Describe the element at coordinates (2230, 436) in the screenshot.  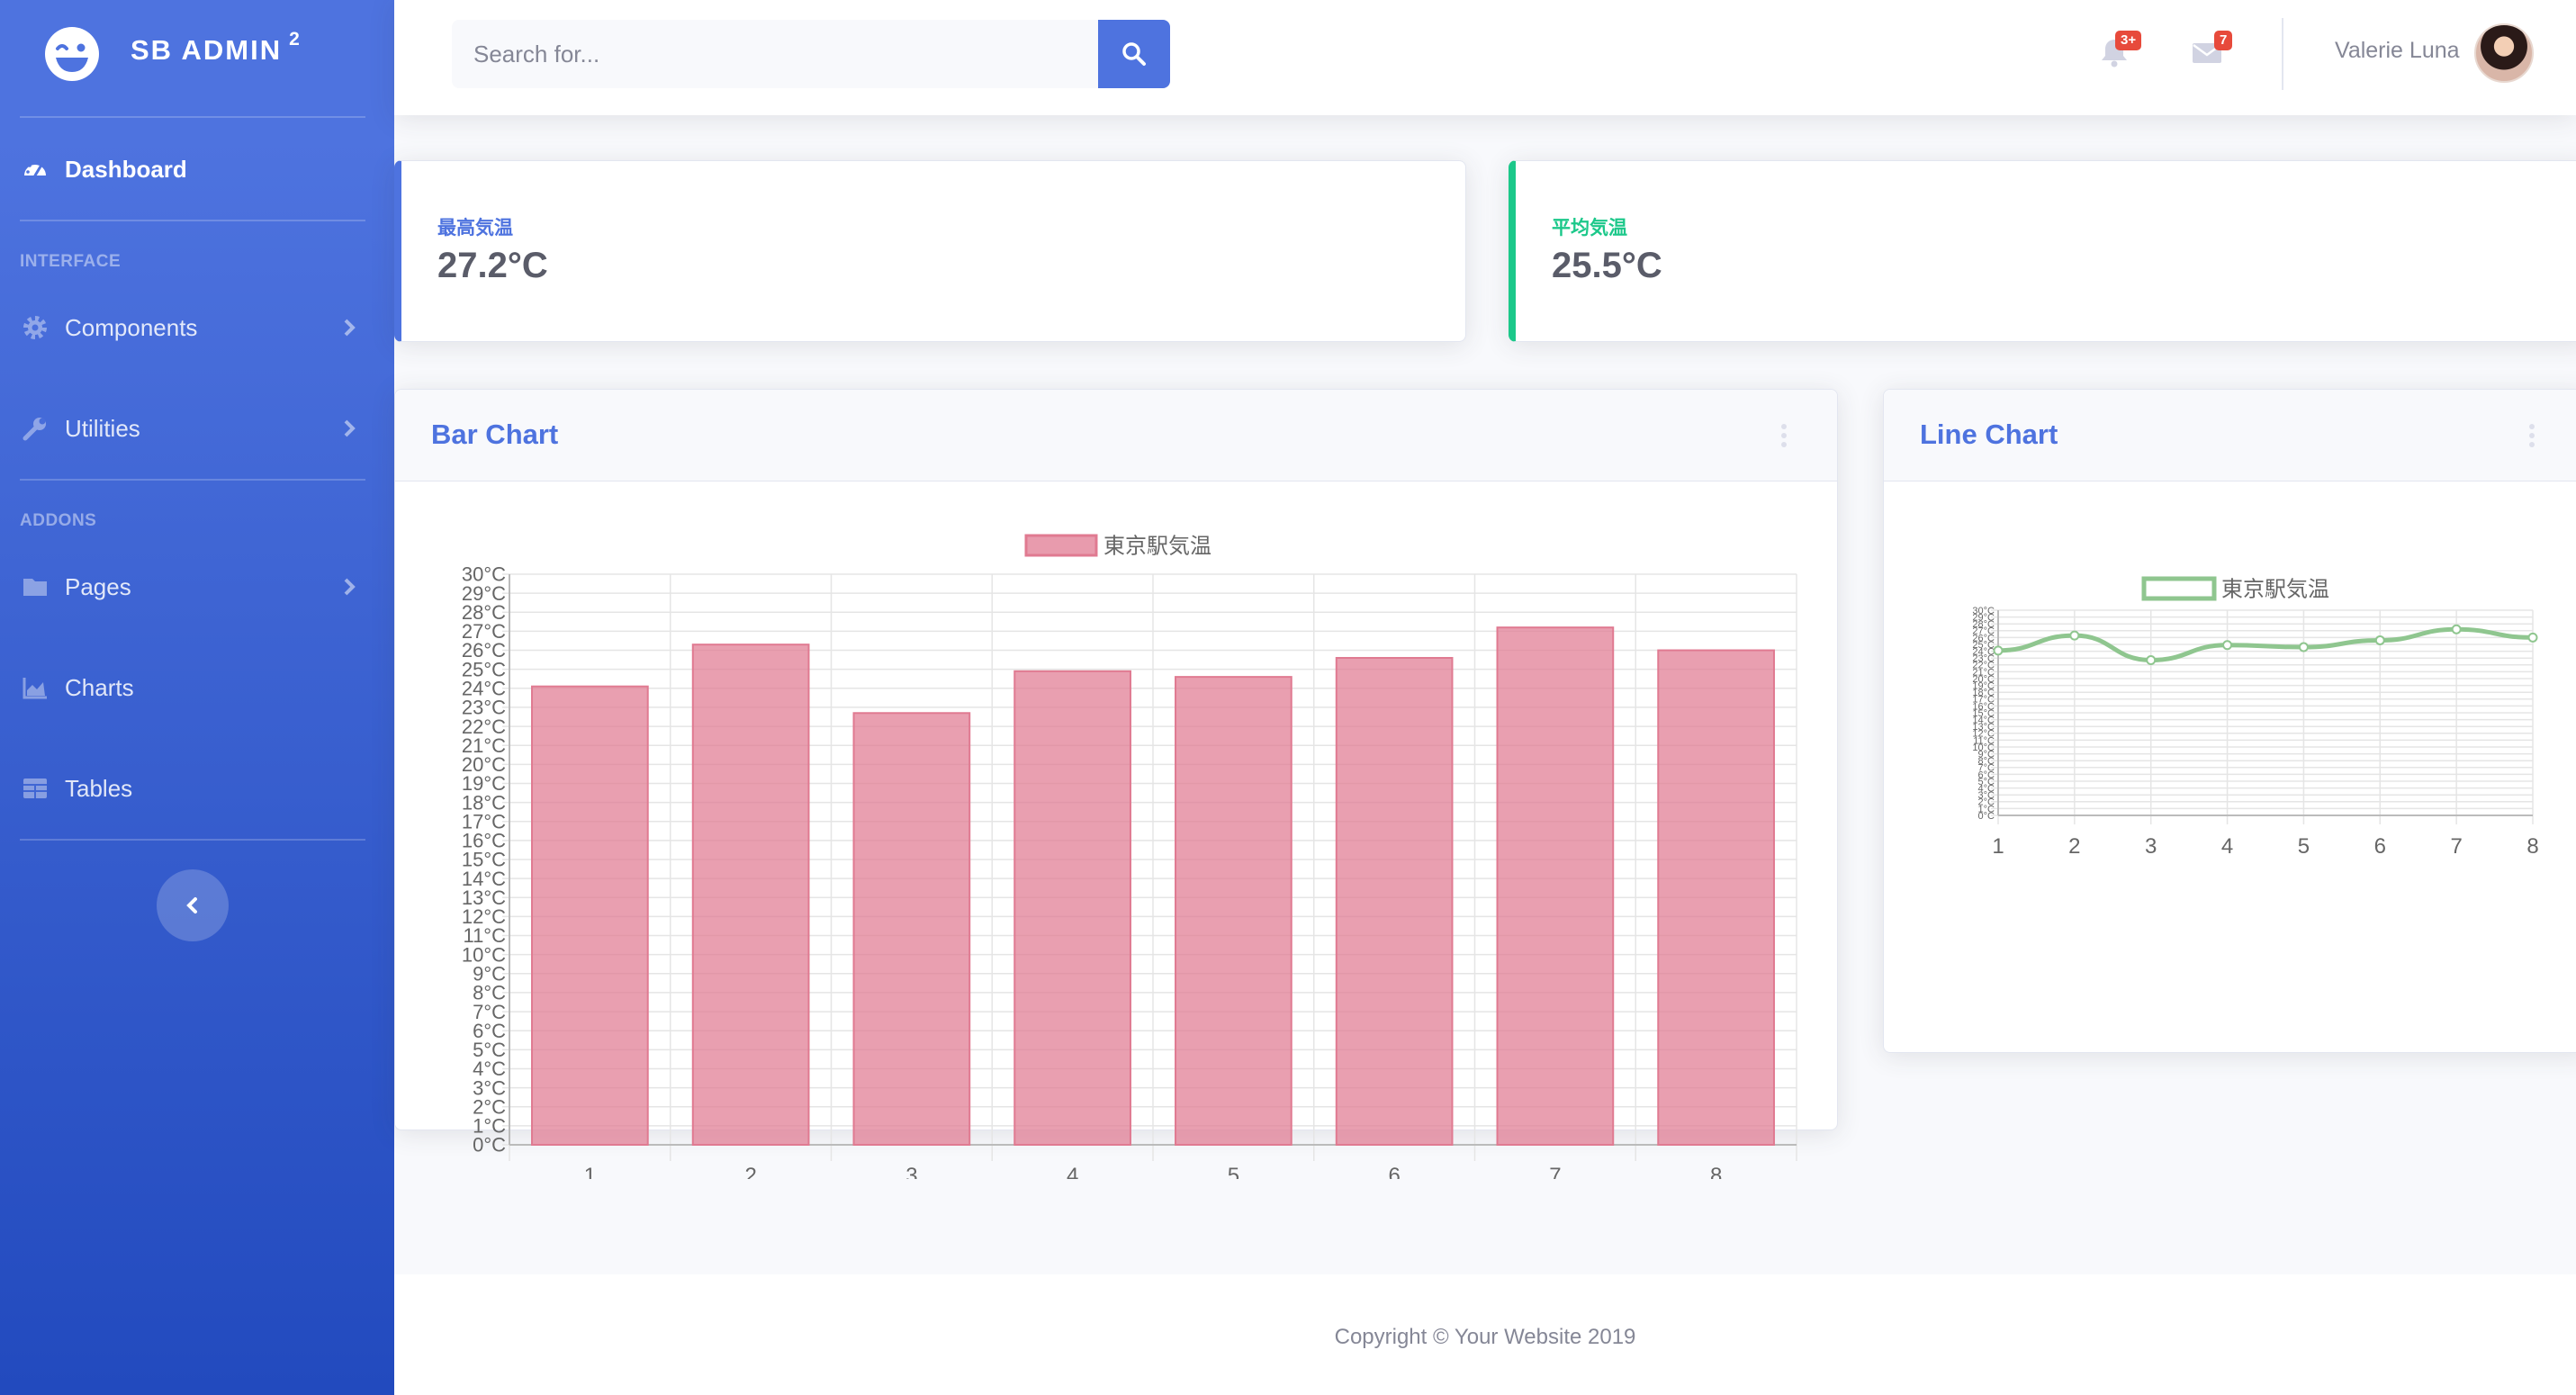
I see `card-header: Line Chart` at that location.